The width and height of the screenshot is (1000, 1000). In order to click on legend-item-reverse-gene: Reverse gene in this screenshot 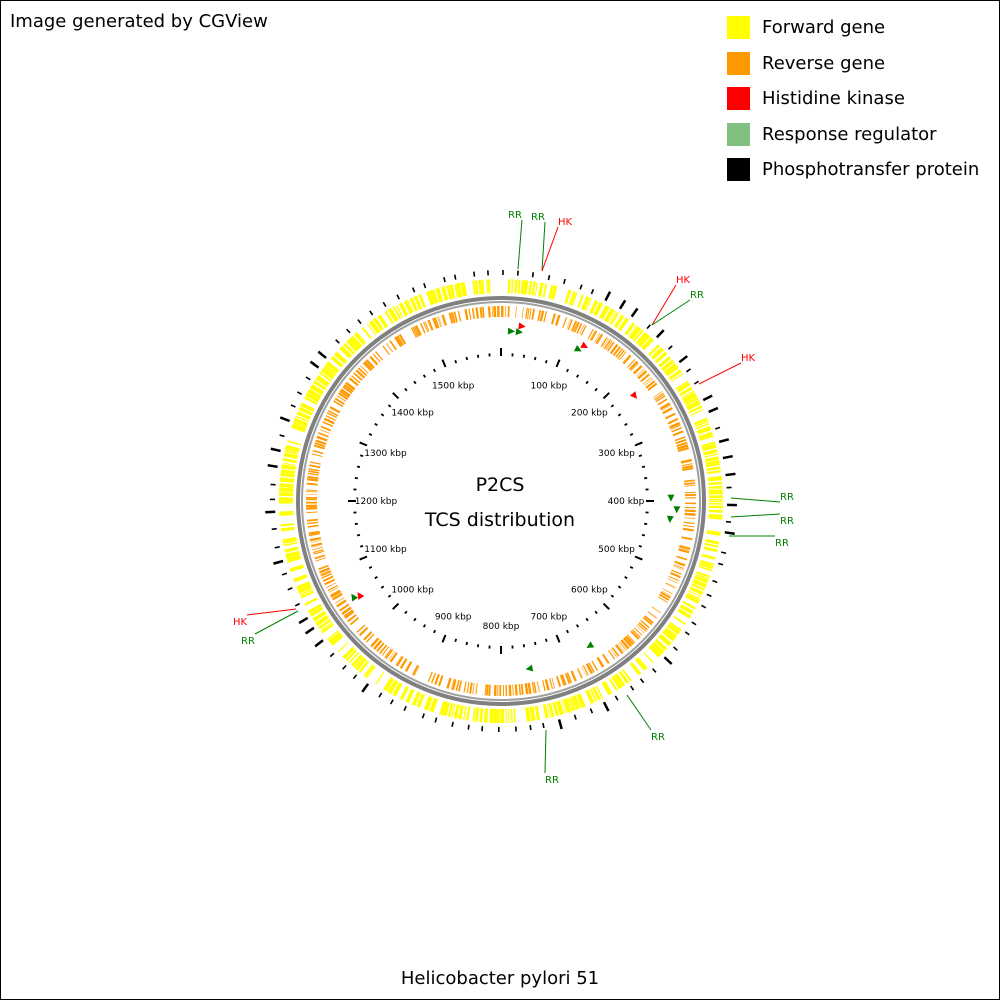, I will do `click(853, 64)`.